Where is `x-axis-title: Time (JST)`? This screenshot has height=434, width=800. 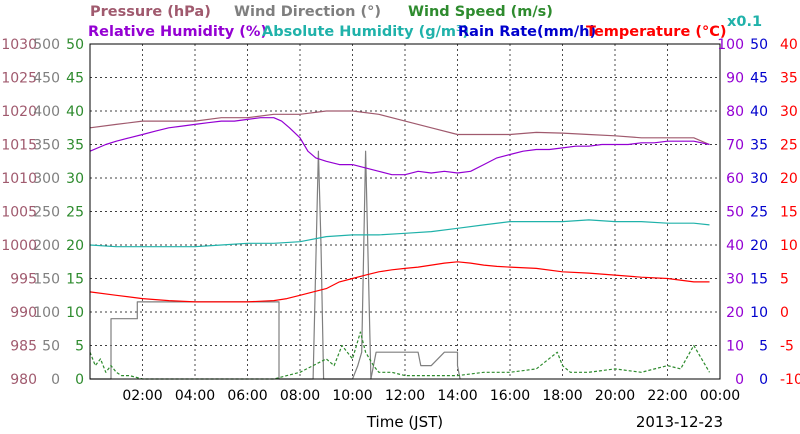
x-axis-title: Time (JST) is located at coordinates (404, 422).